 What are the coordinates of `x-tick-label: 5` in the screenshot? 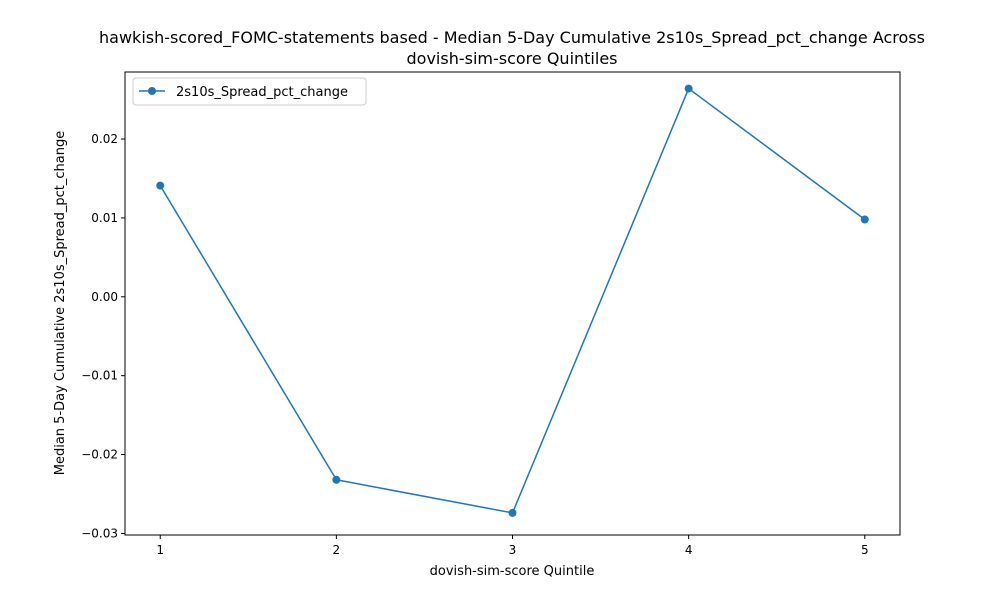 It's located at (865, 550).